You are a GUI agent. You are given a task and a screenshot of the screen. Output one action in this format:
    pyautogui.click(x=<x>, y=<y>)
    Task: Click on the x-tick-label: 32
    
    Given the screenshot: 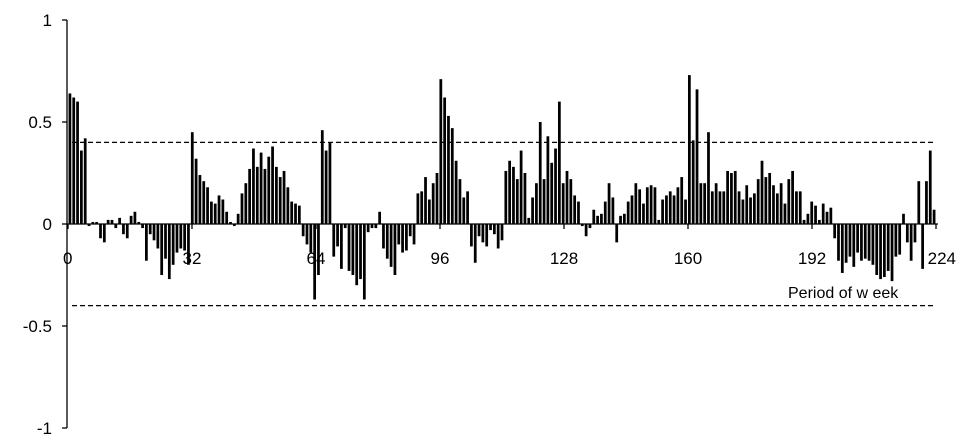 What is the action you would take?
    pyautogui.click(x=192, y=258)
    